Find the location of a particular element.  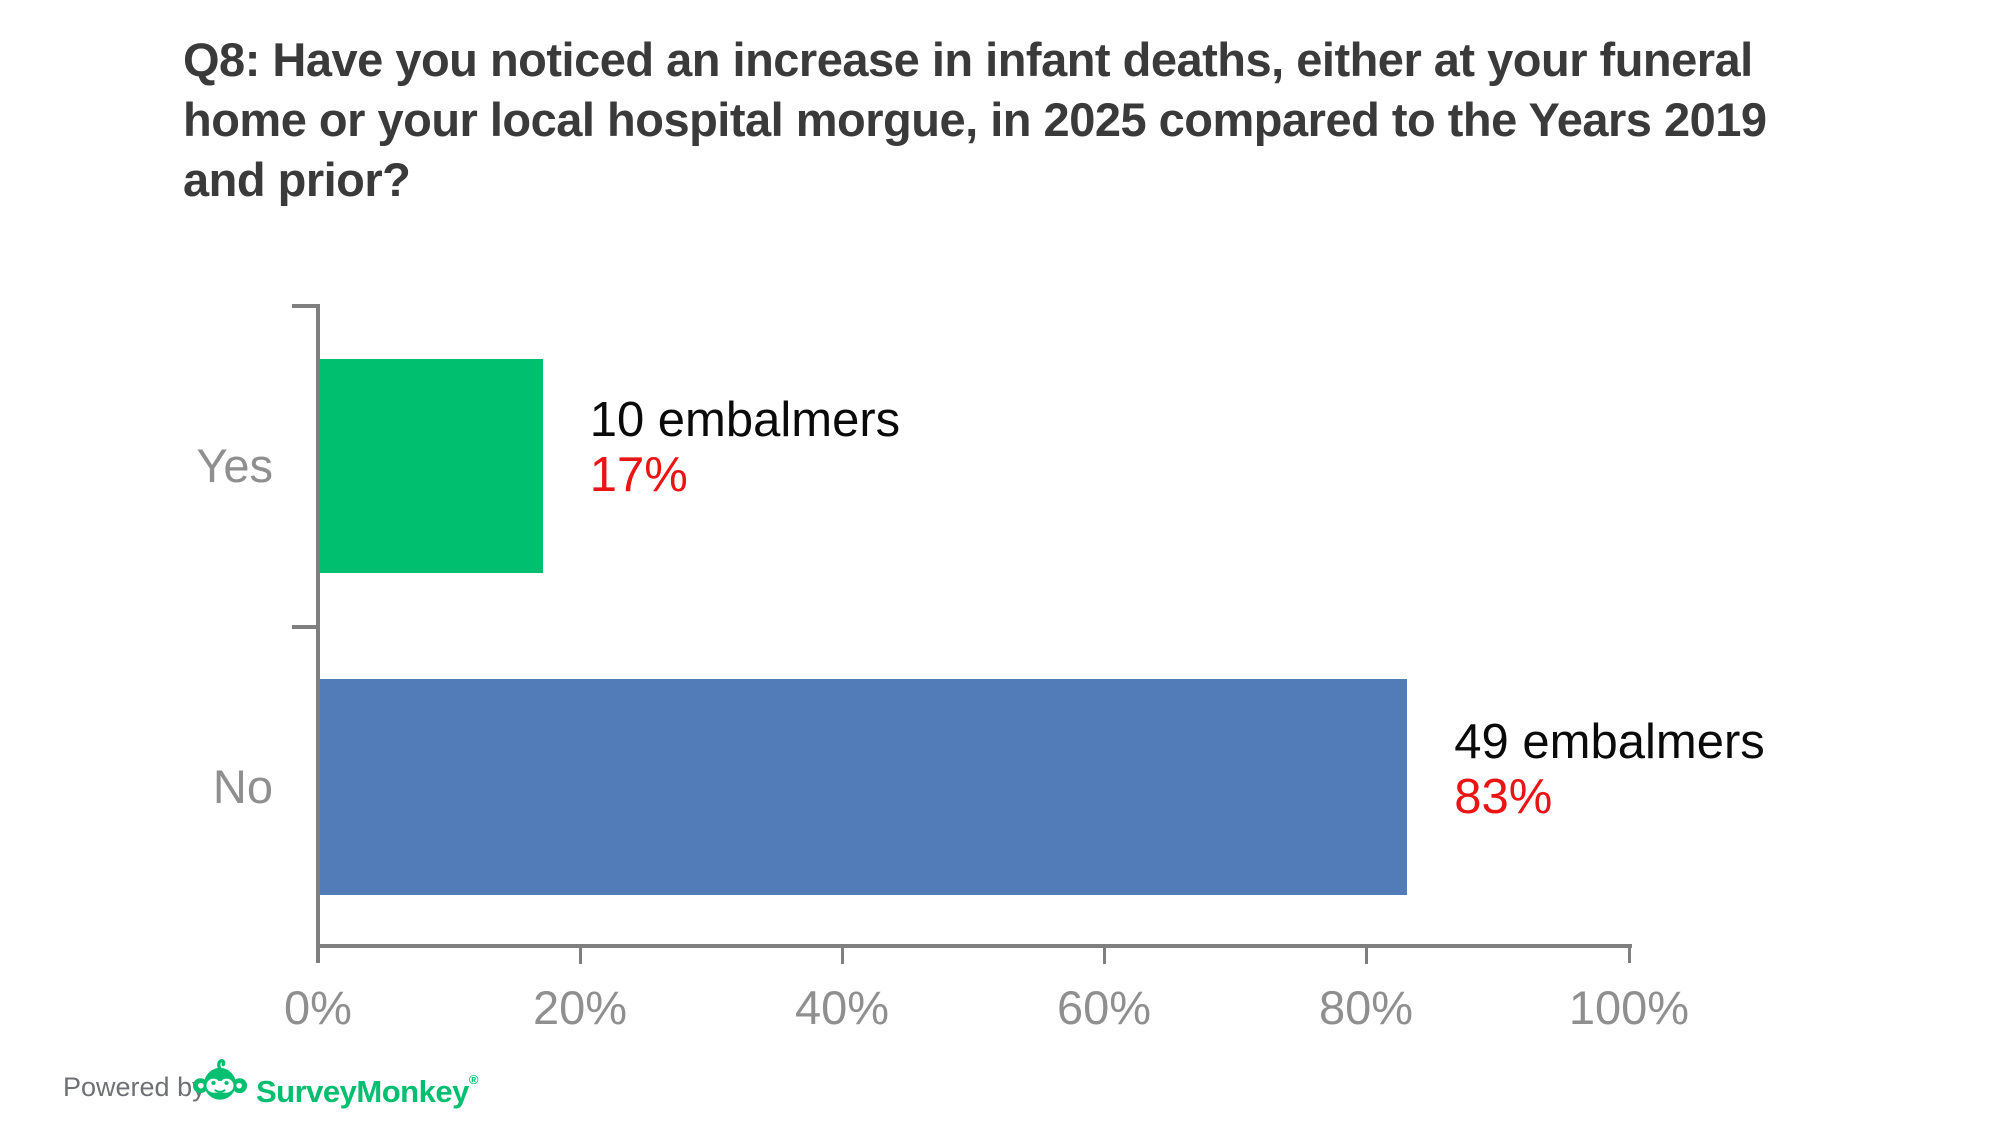

x-tick-label-0: 0% is located at coordinates (318, 1007).